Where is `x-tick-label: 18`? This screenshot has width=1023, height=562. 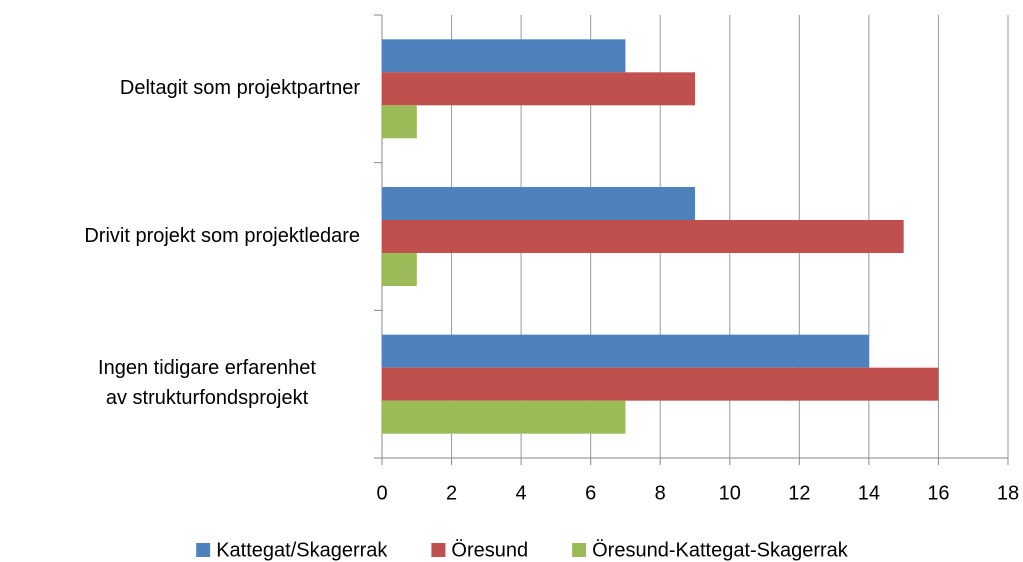
x-tick-label: 18 is located at coordinates (1008, 493).